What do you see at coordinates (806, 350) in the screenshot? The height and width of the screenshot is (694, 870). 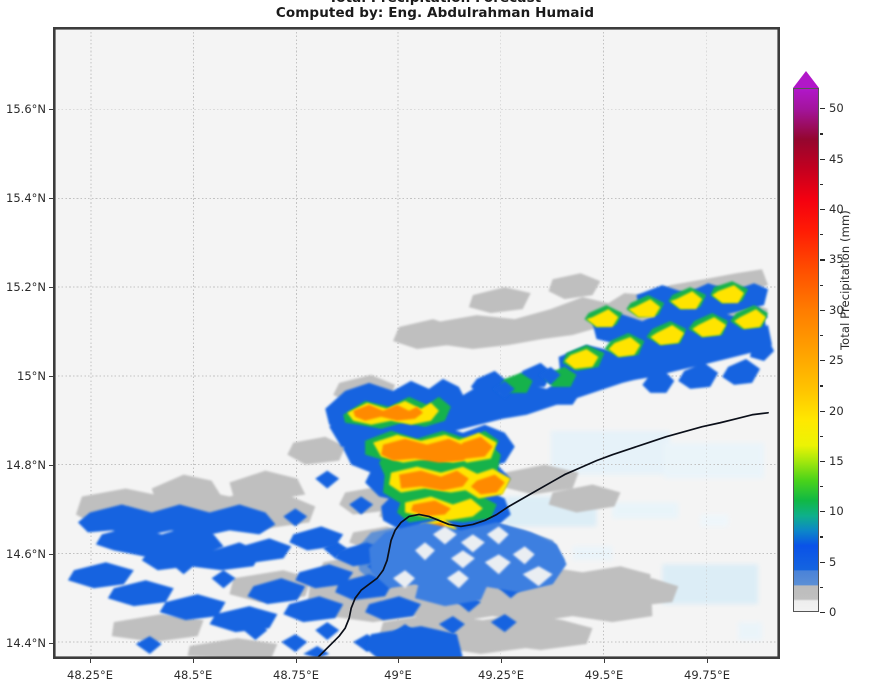 I see `colorbar-gradient` at bounding box center [806, 350].